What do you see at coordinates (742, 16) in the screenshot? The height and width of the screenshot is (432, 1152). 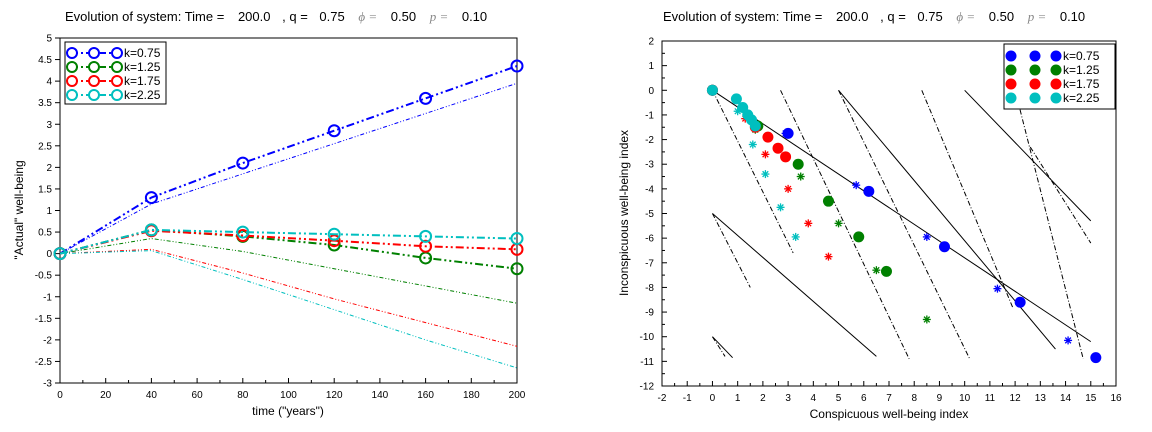 I see `right-title-prefix: Evolution of system: Time =` at bounding box center [742, 16].